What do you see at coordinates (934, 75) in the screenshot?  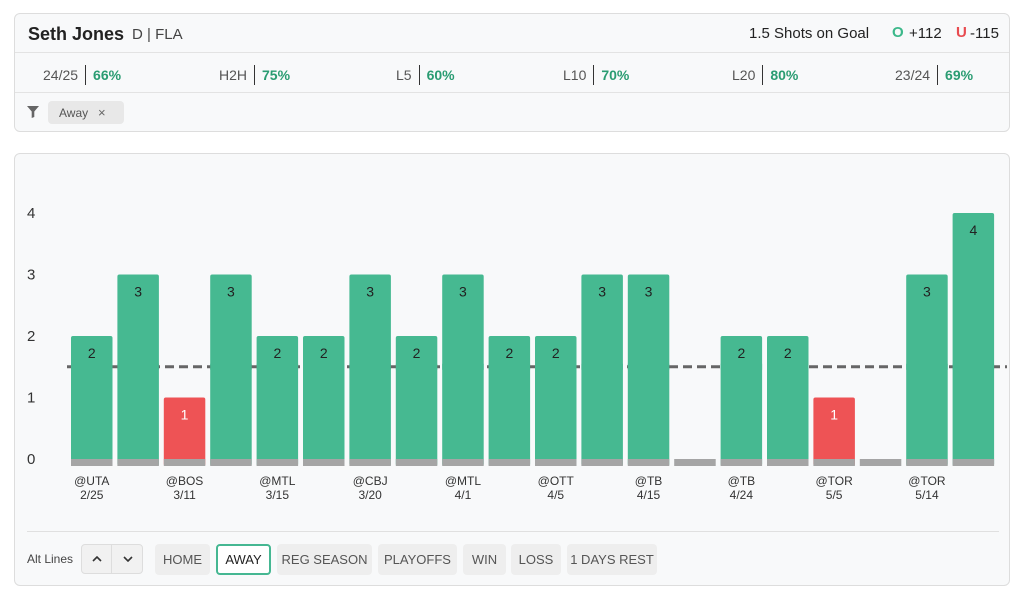 I see `stat-23-24: 23/24 69%` at bounding box center [934, 75].